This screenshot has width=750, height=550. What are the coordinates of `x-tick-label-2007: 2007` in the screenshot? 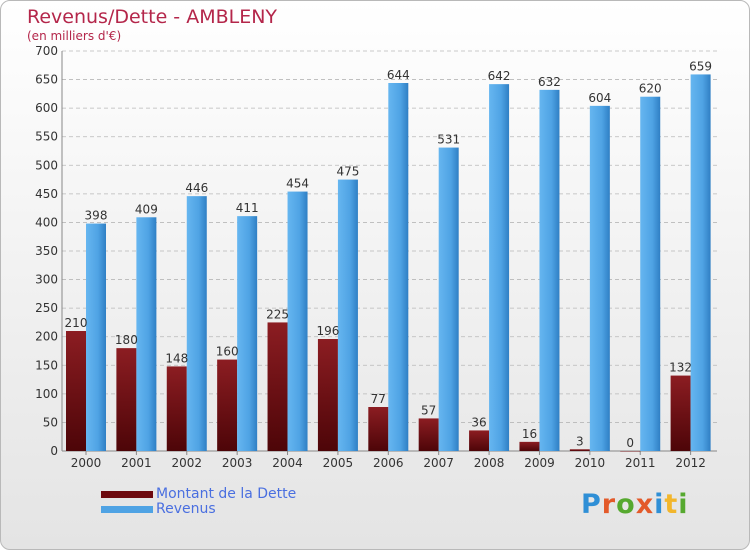 It's located at (438, 463).